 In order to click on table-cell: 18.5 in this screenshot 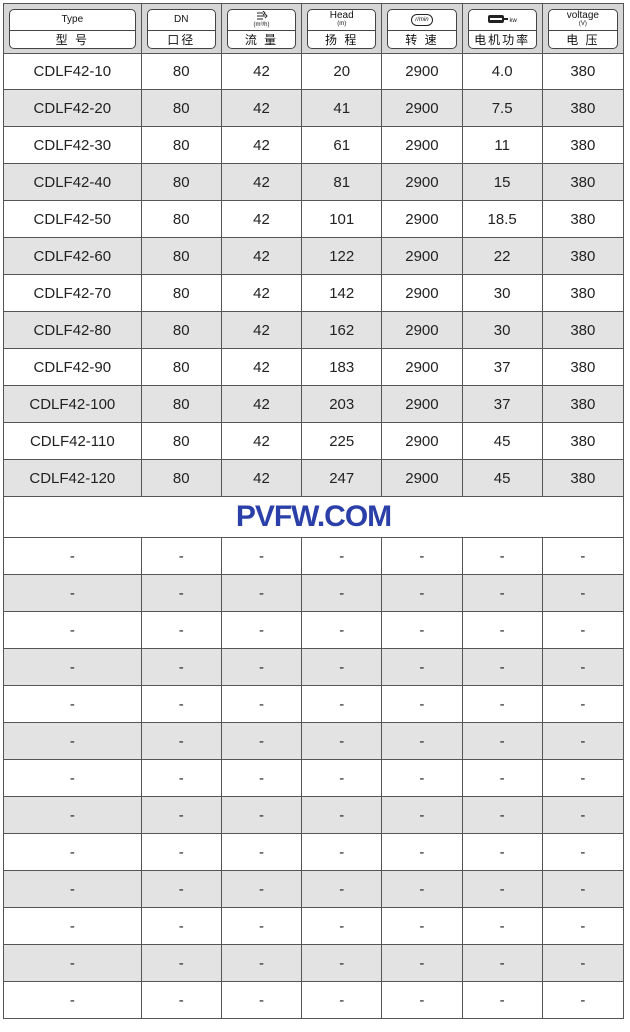, I will do `click(503, 219)`.